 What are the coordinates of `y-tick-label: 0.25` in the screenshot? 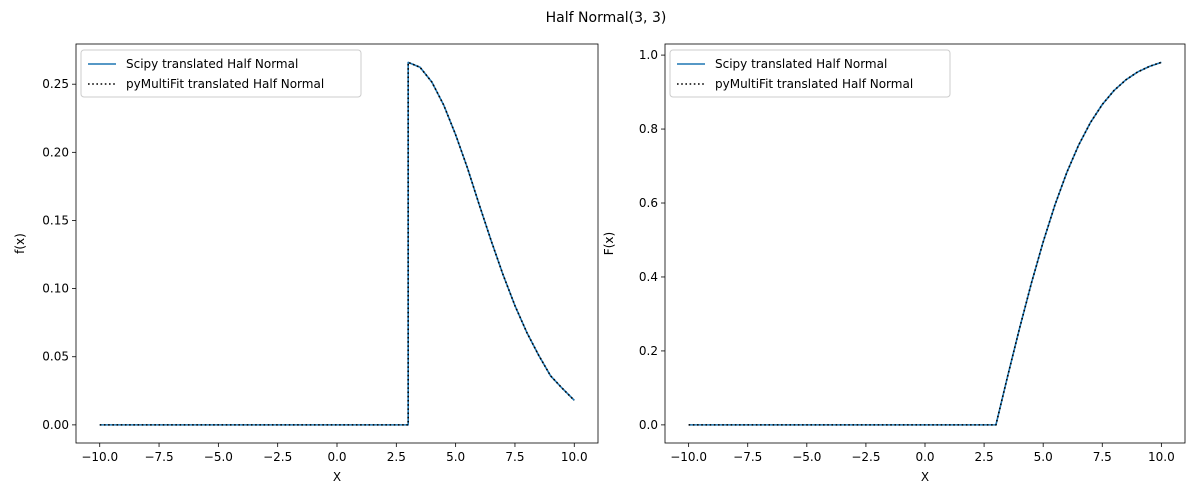 It's located at (55, 84).